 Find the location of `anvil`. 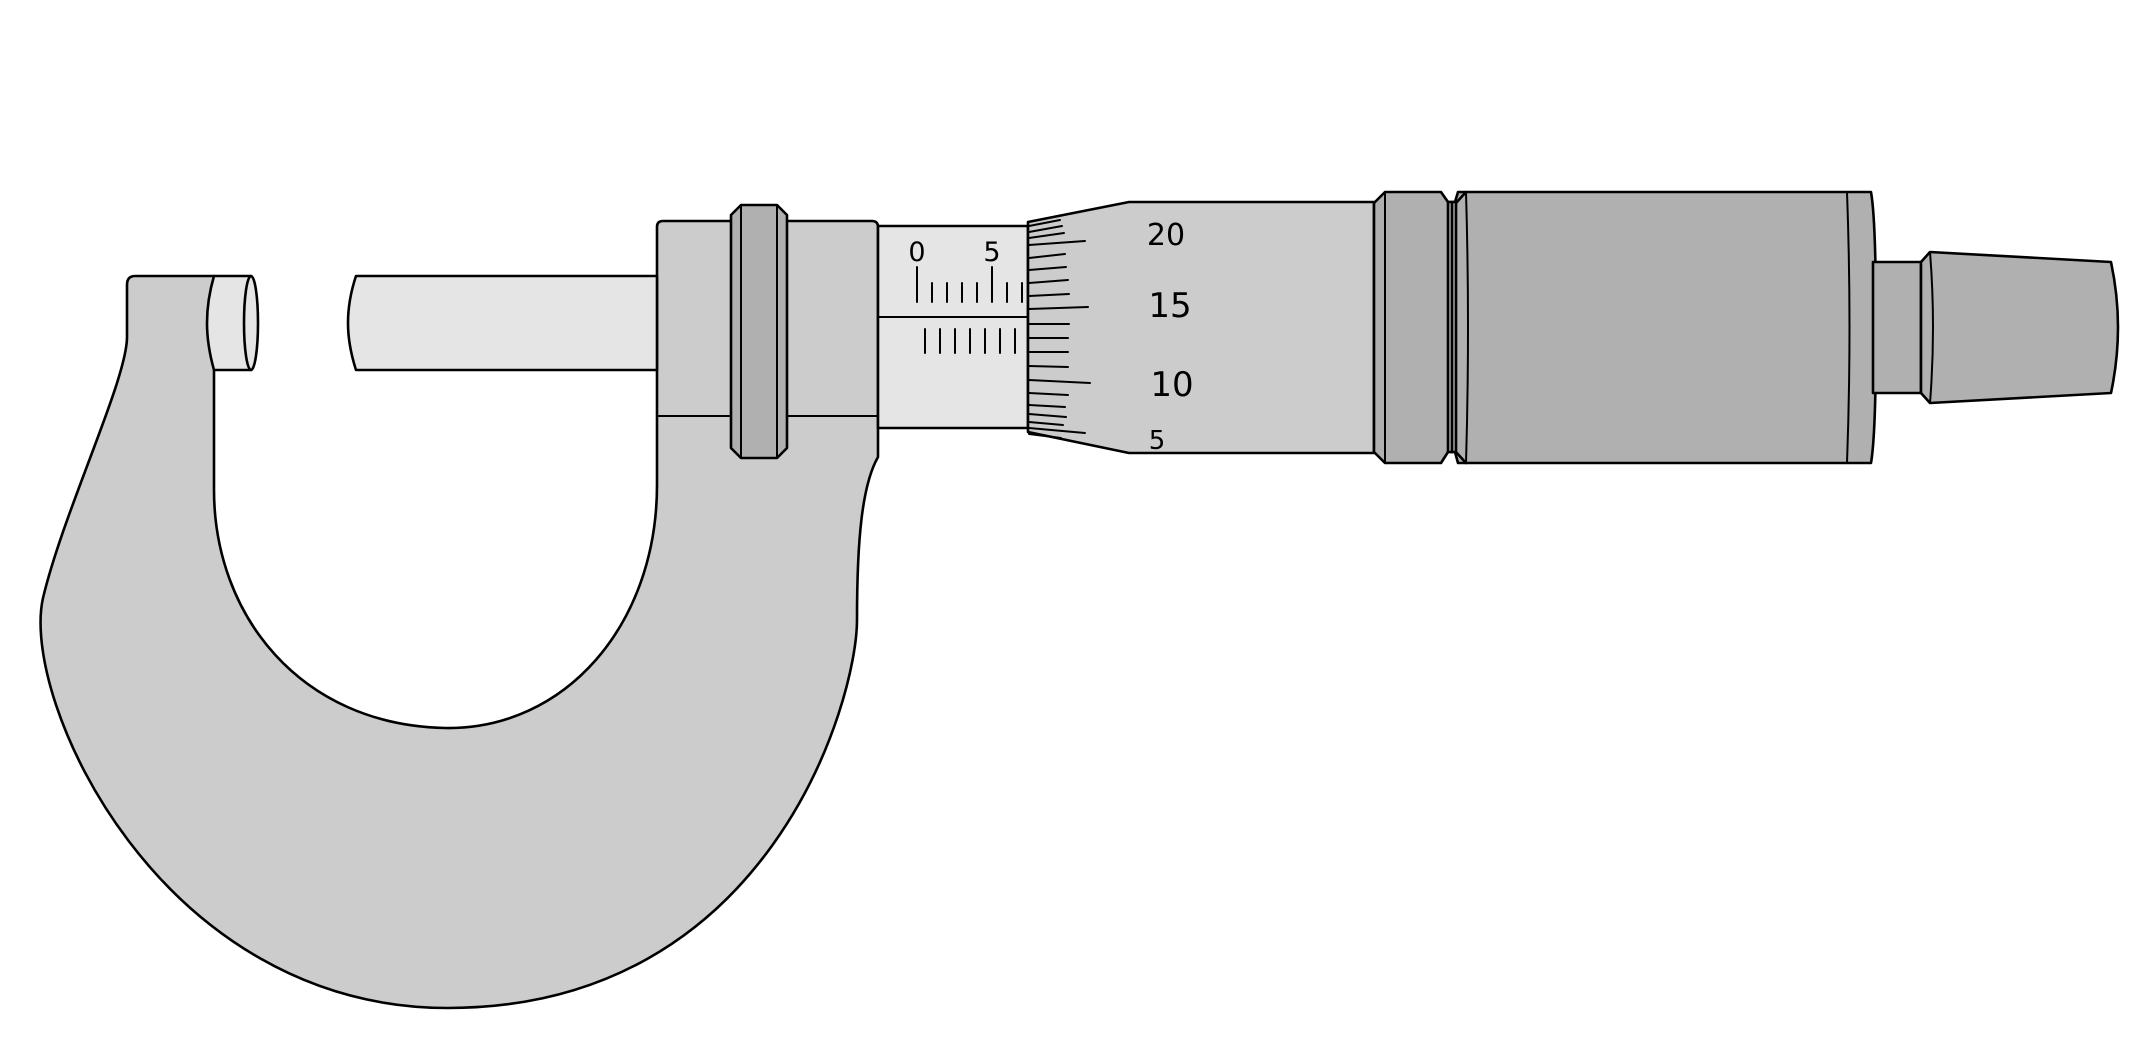

anvil is located at coordinates (232, 323).